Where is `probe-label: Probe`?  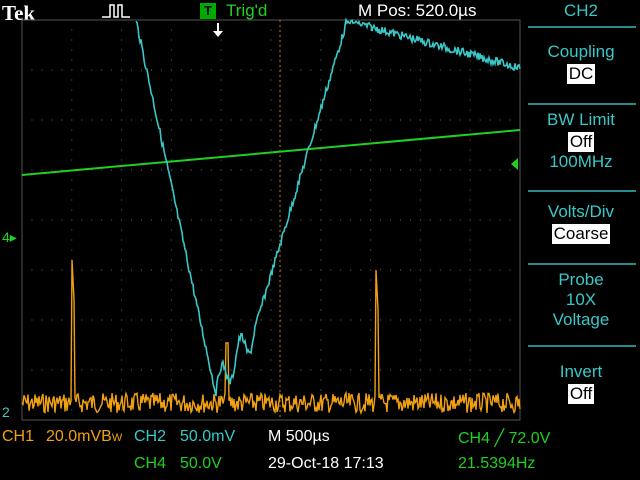
probe-label: Probe is located at coordinates (581, 279).